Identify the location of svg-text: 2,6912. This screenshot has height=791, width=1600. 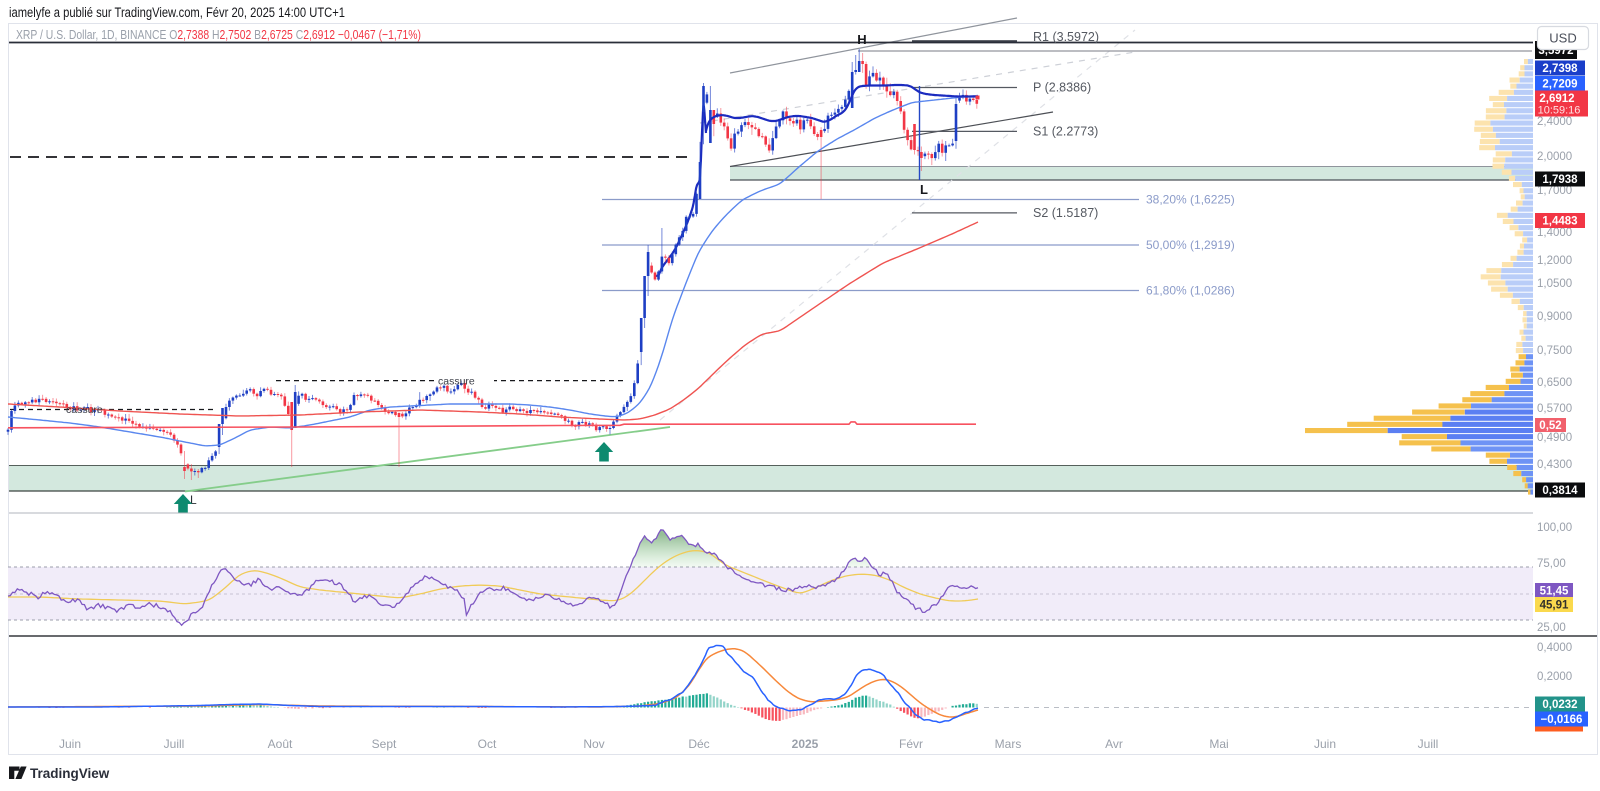
(1556, 99).